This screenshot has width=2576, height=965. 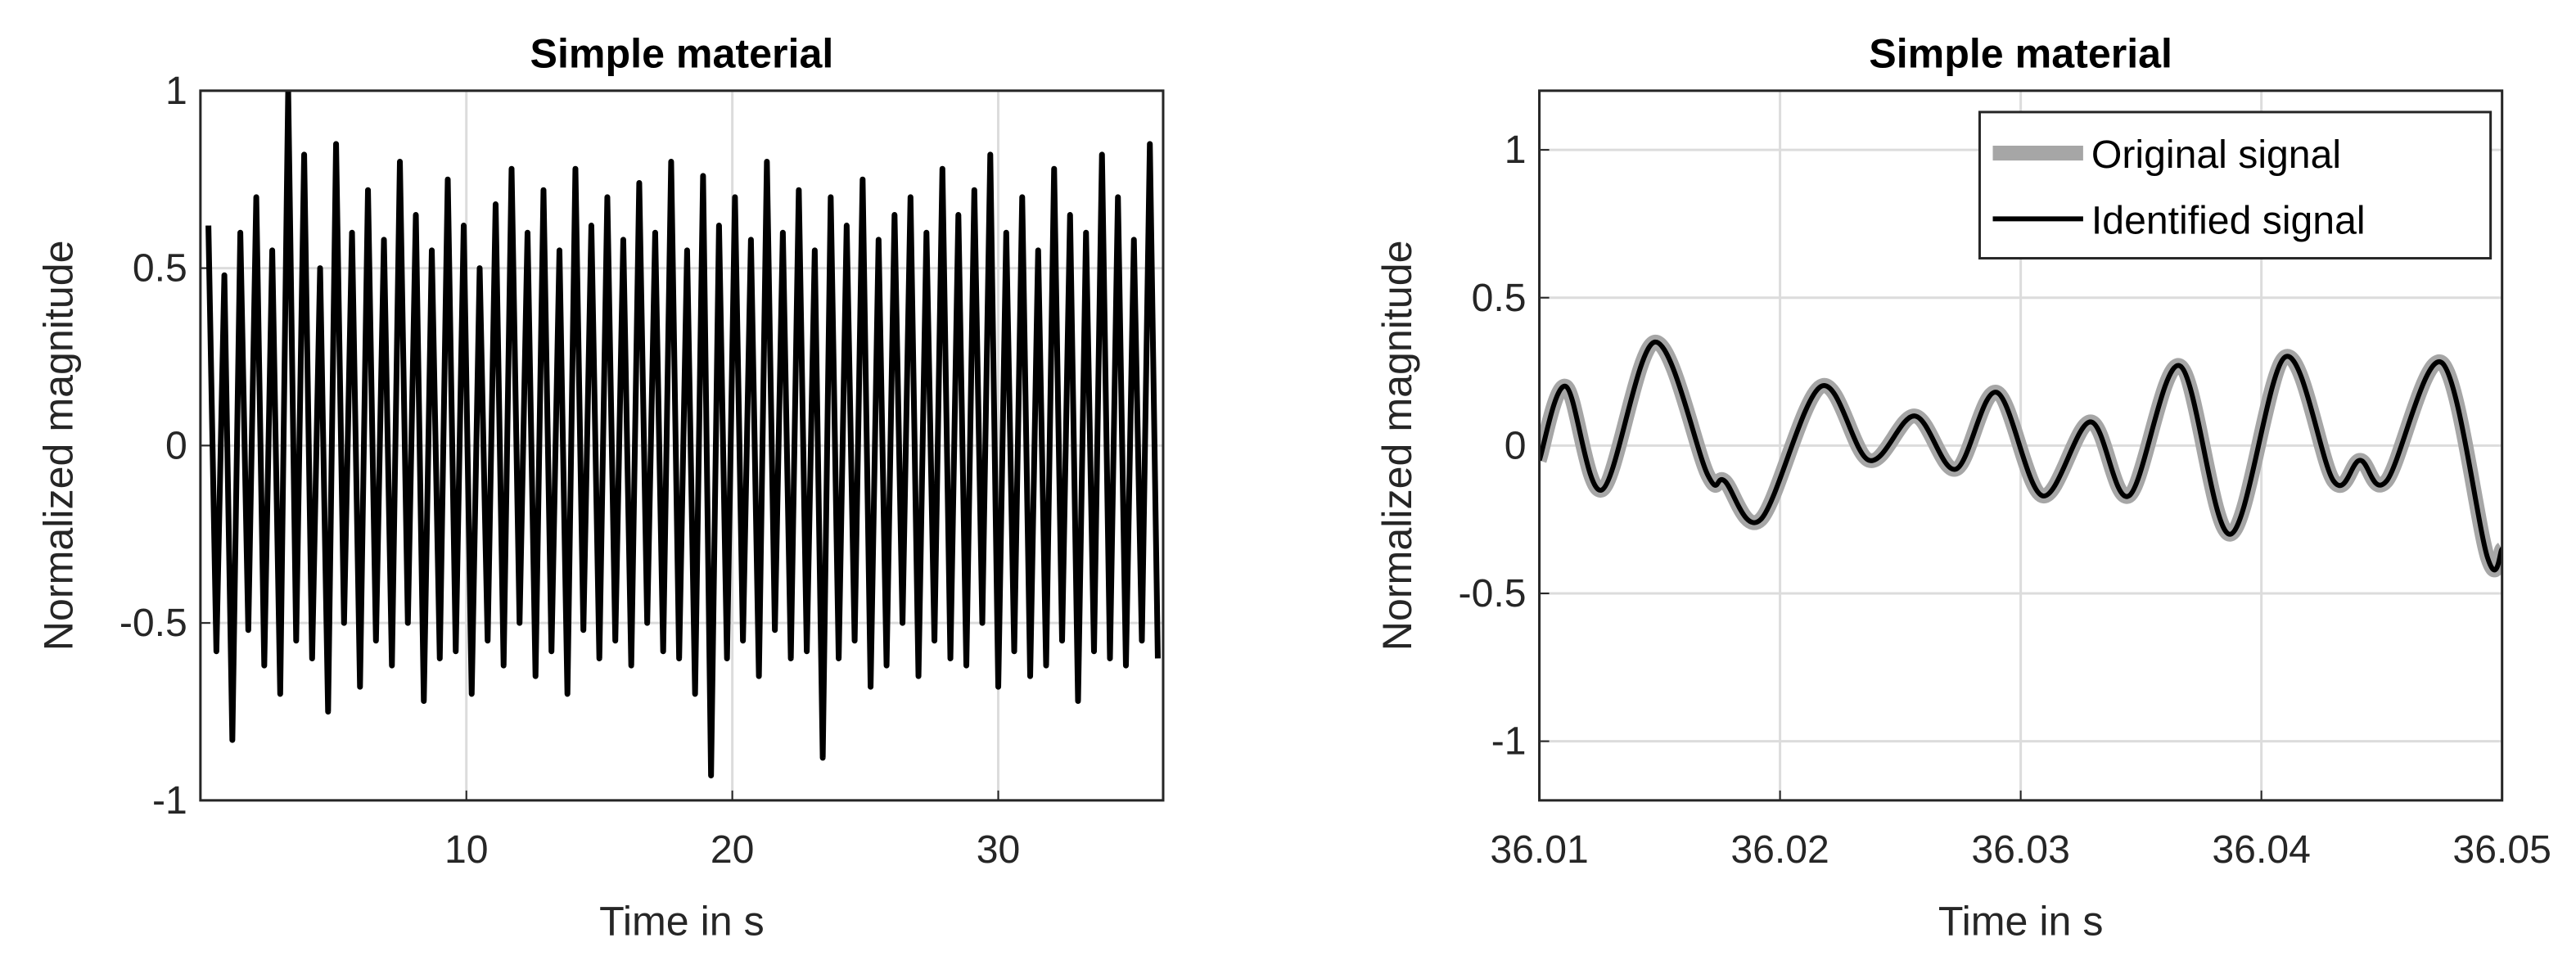 I want to click on x-tick-label: 30, so click(x=999, y=850).